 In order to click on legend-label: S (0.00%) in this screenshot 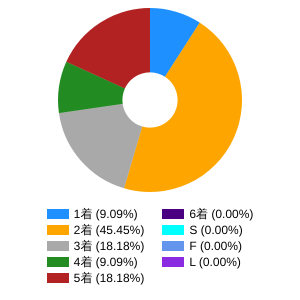, I will do `click(216, 230)`.